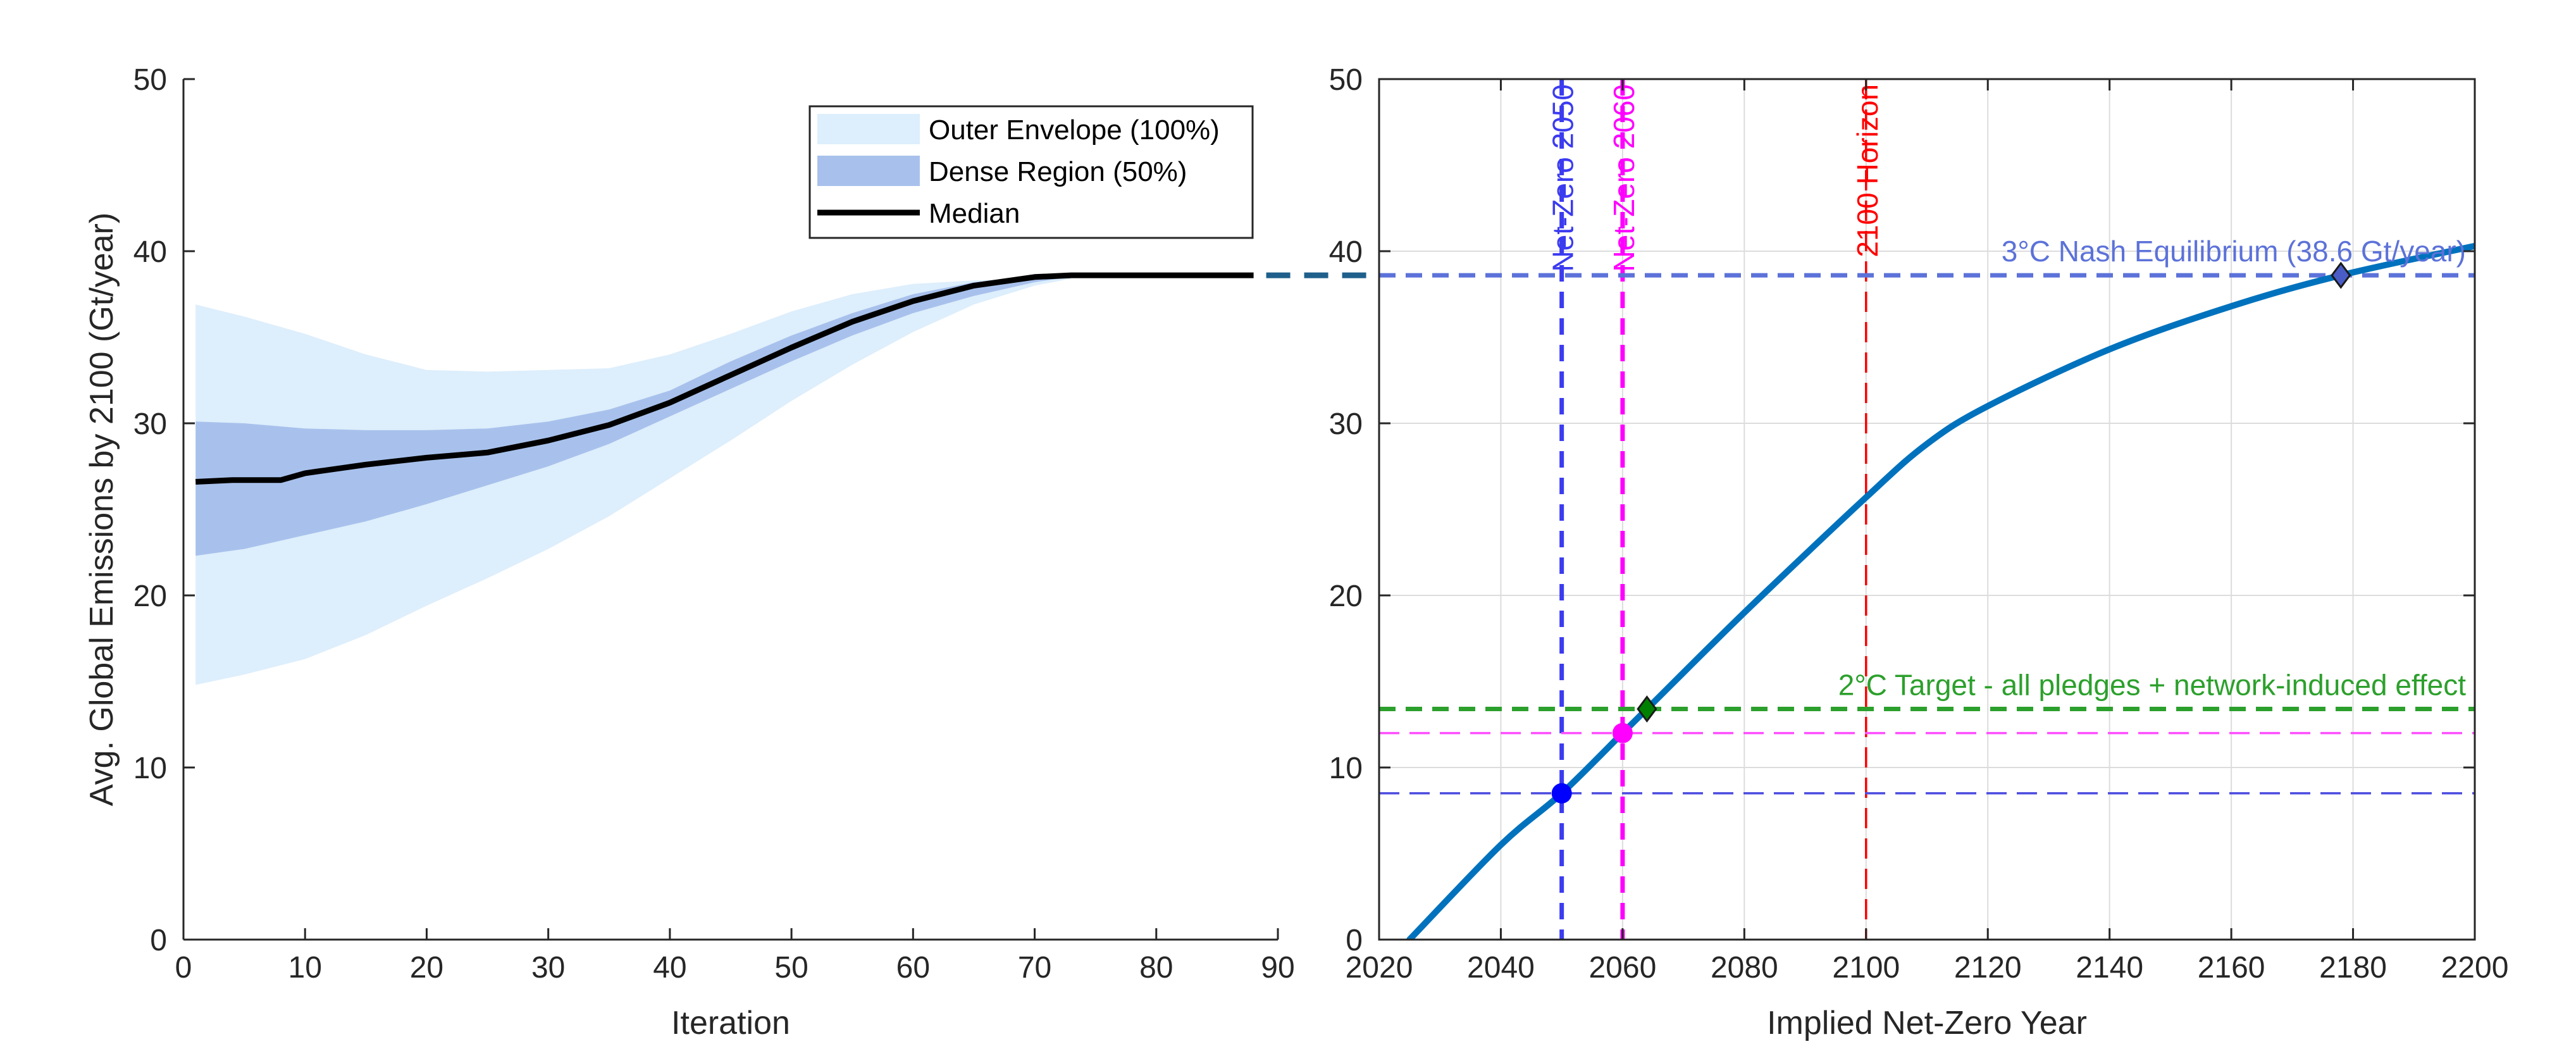 This screenshot has width=2576, height=1044. I want to click on left-x-tick-label: 60, so click(913, 968).